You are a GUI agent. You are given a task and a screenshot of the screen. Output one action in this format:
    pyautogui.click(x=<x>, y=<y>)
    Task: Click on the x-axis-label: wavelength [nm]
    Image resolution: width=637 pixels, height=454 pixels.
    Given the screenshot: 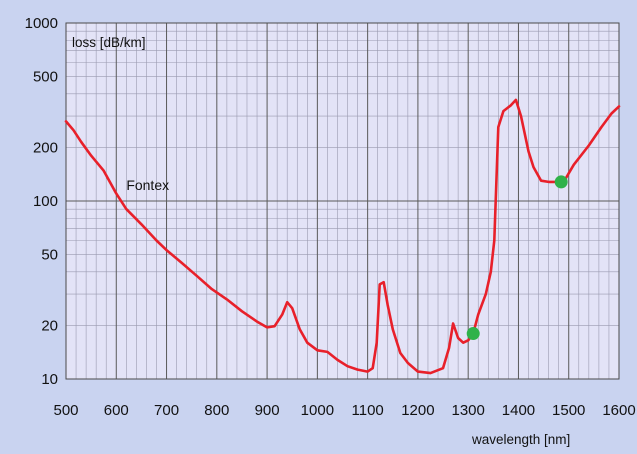 What is the action you would take?
    pyautogui.click(x=520, y=439)
    